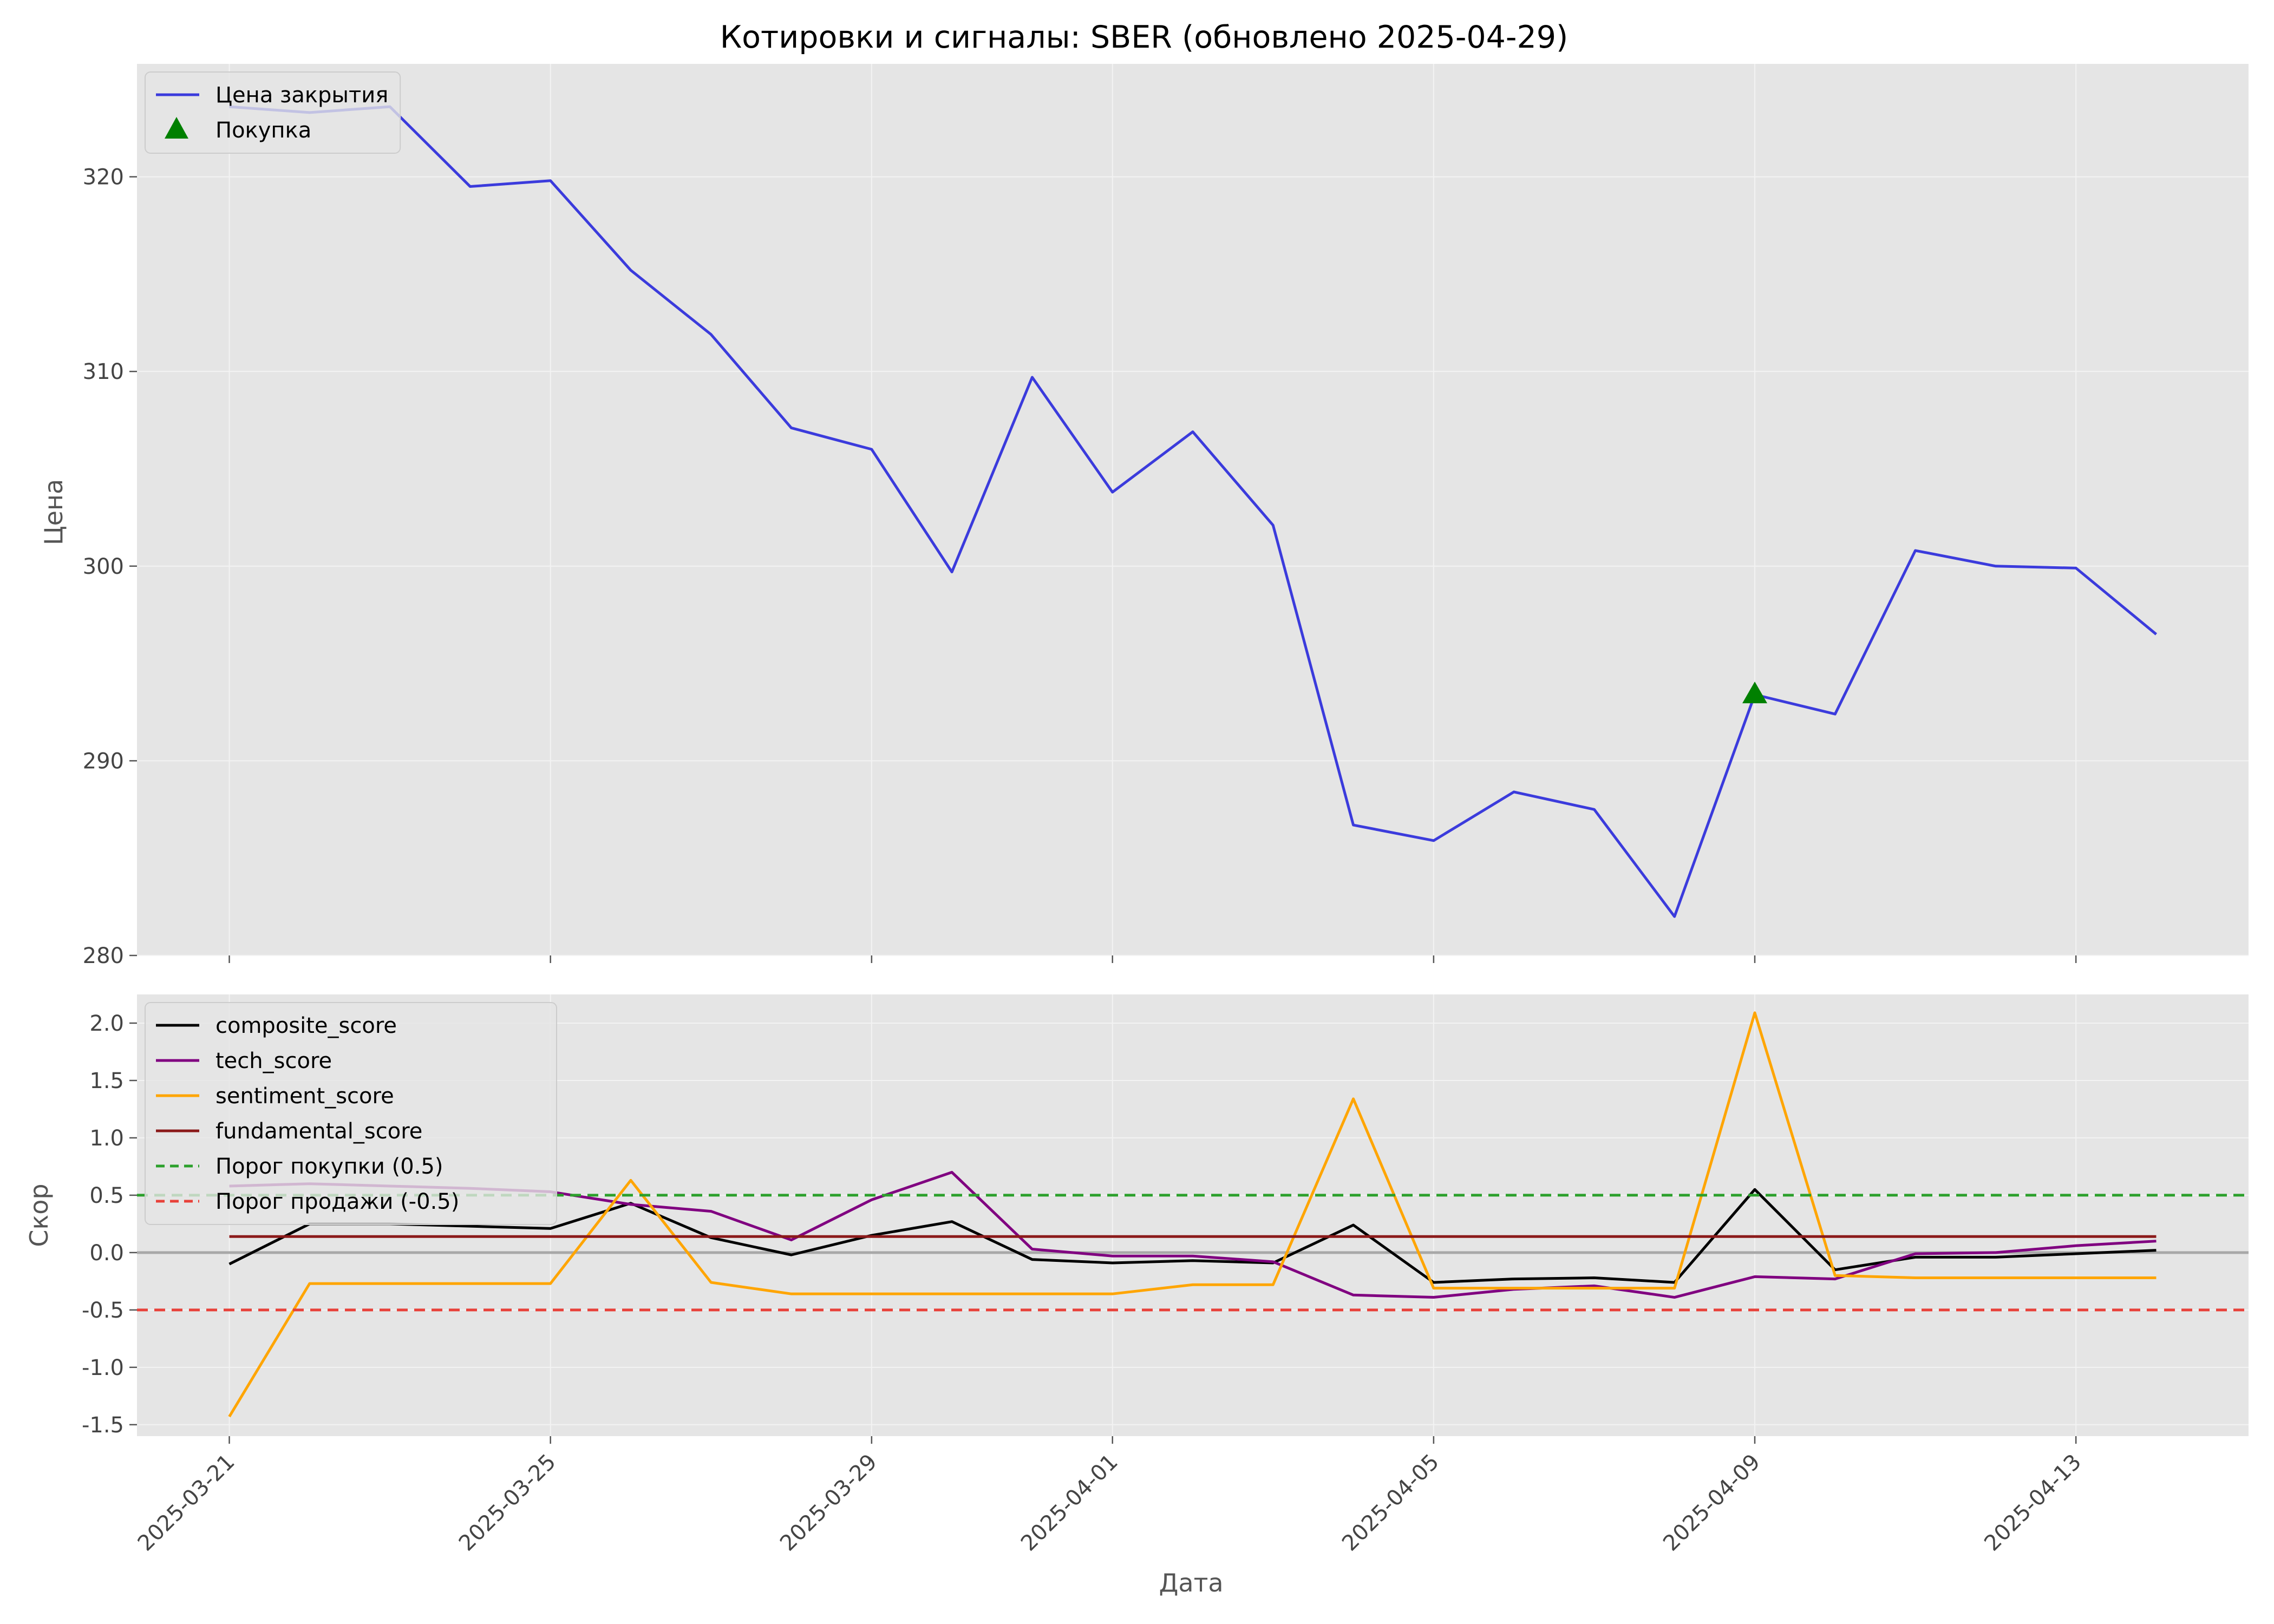 The width and height of the screenshot is (2274, 1624). I want to click on price-y-tick-label: 310, so click(104, 371).